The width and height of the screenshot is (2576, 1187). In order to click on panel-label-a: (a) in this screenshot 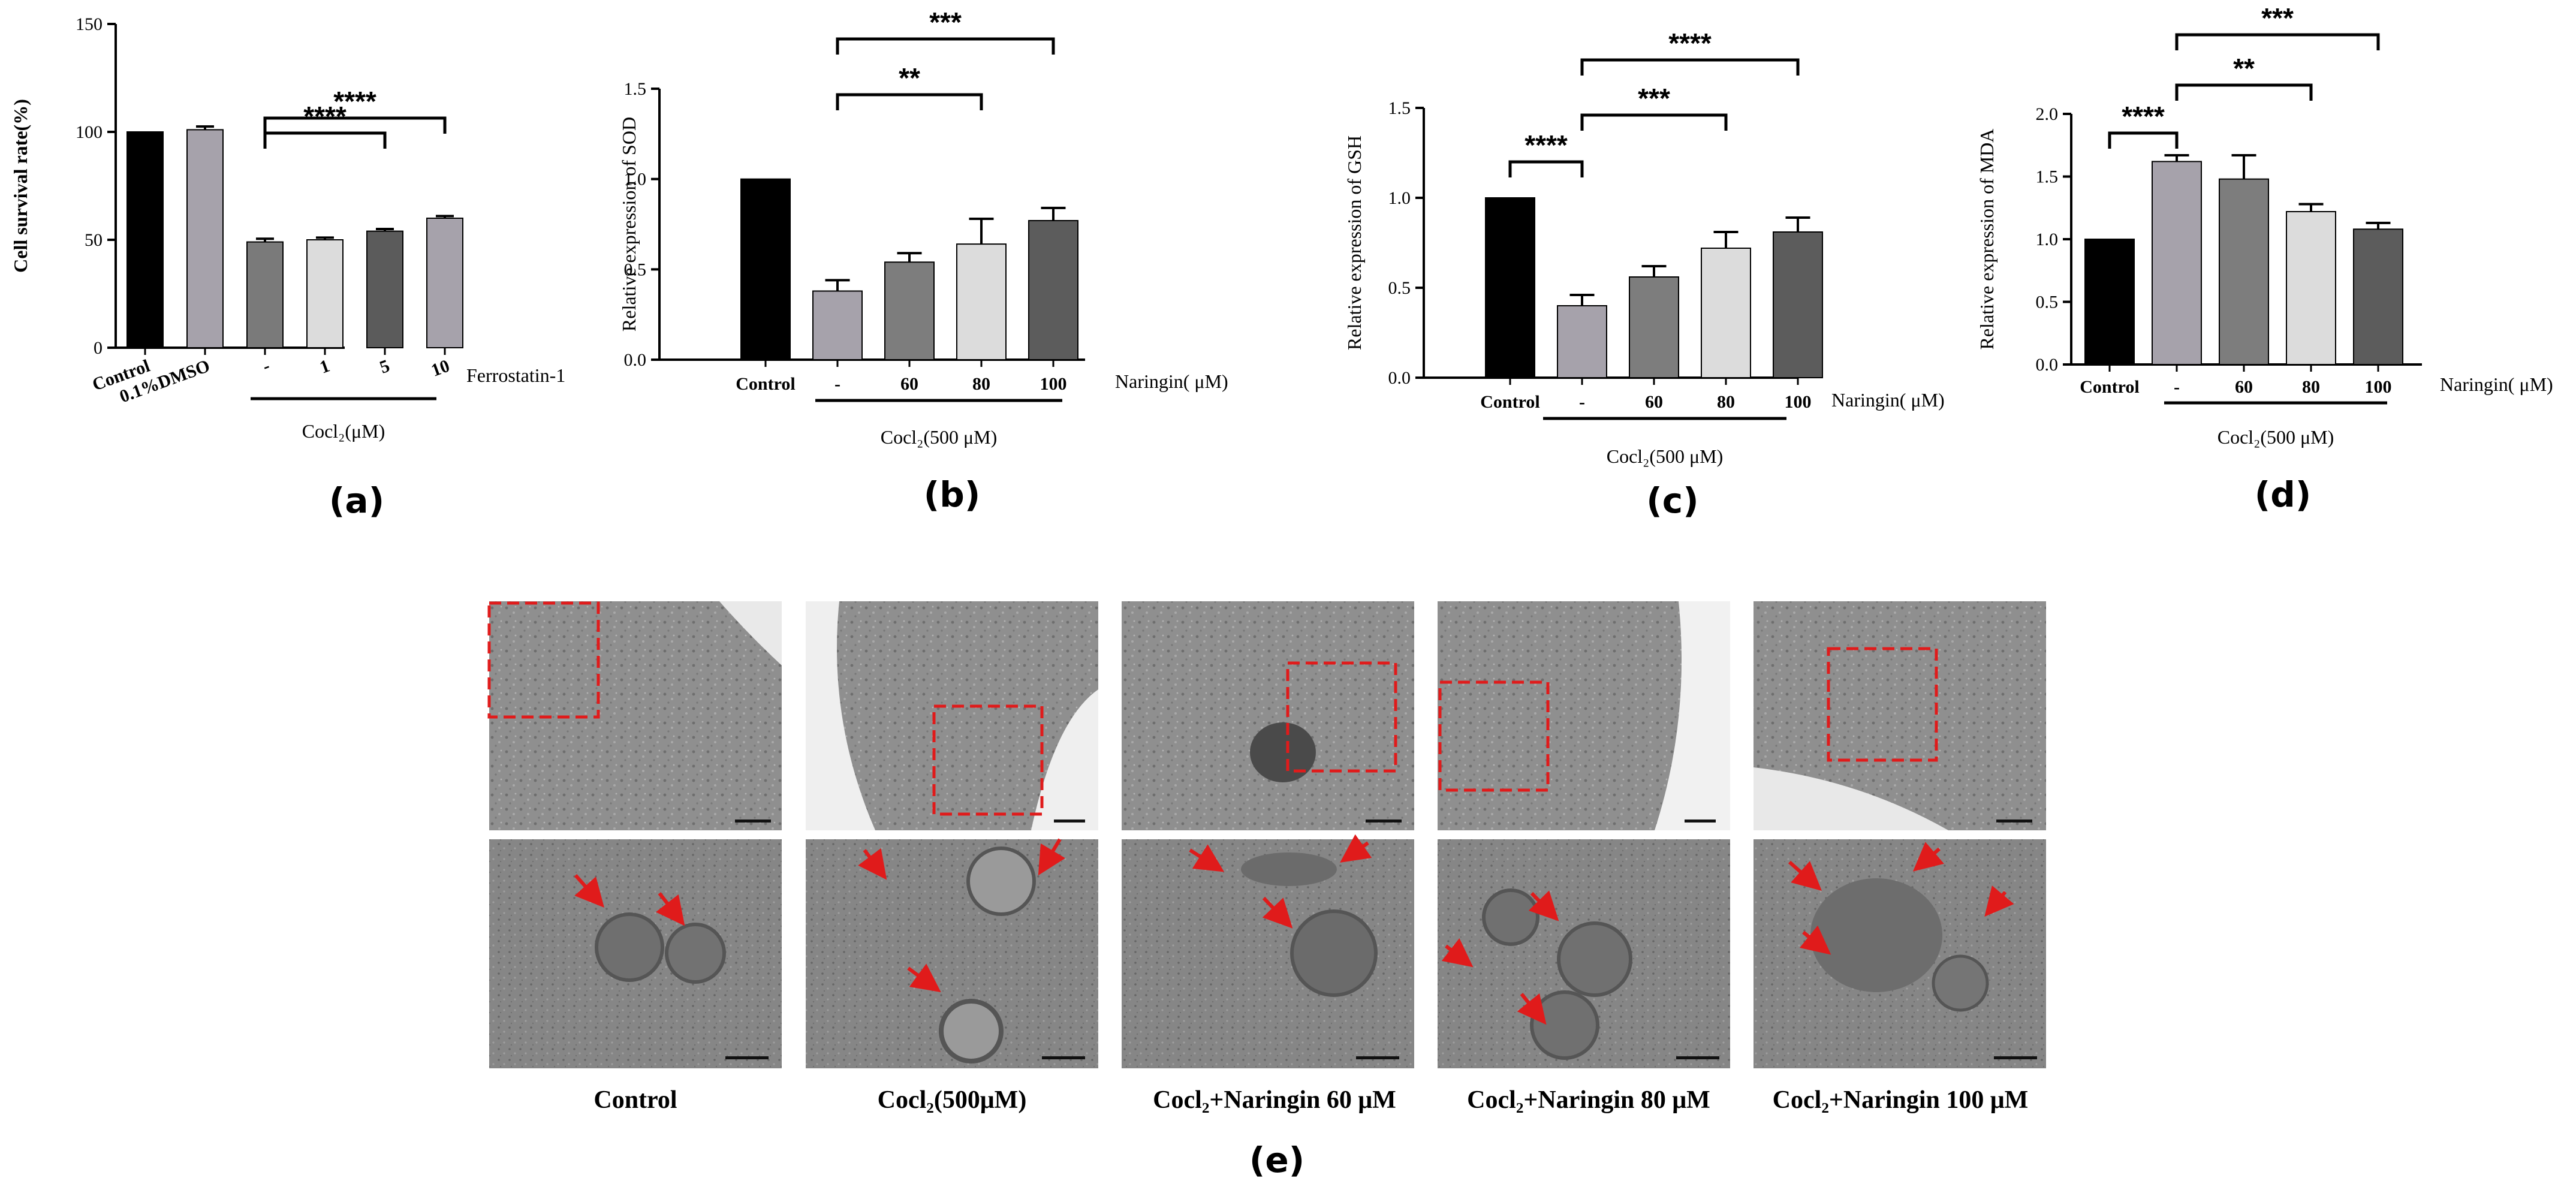, I will do `click(357, 500)`.